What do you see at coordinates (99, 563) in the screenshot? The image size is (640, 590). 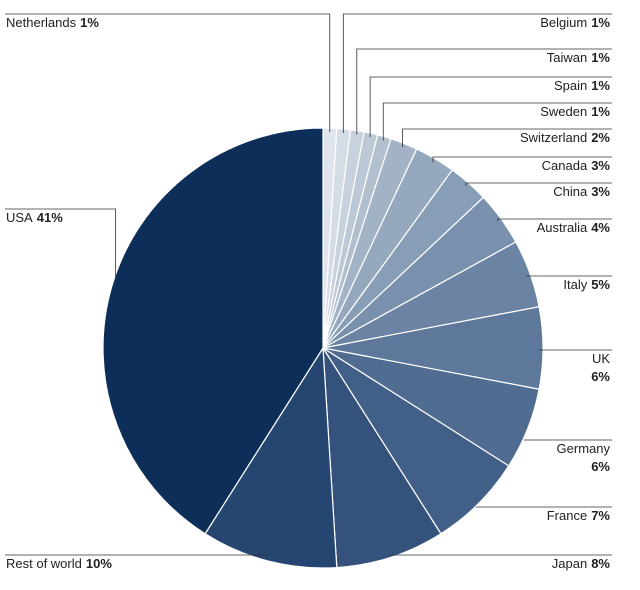 I see `slice-value: 10%` at bounding box center [99, 563].